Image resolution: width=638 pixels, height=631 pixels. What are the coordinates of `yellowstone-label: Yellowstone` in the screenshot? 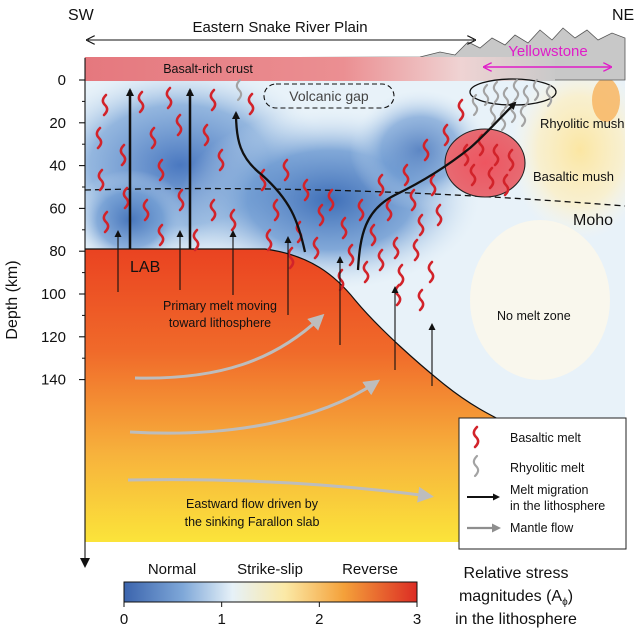 It's located at (548, 51).